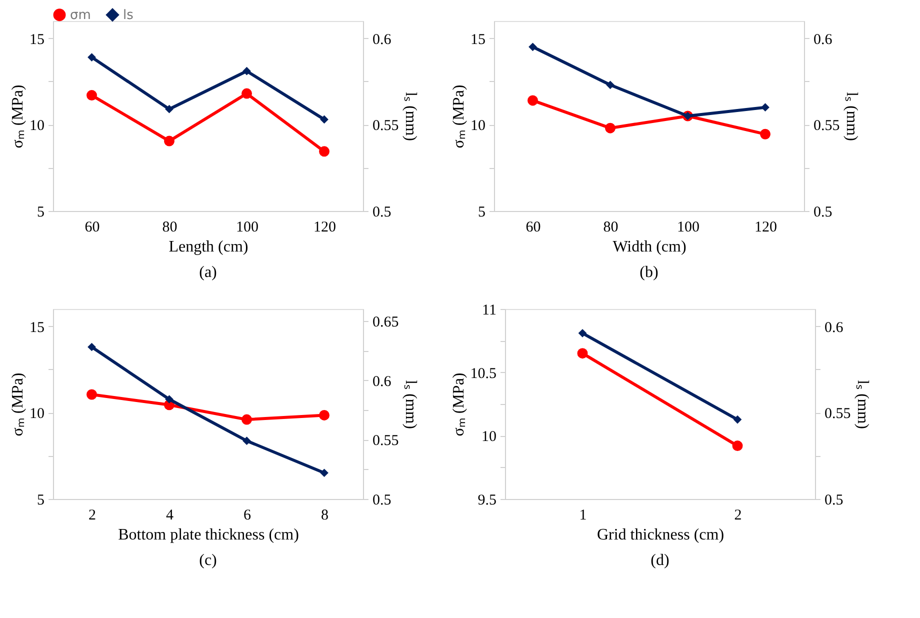  Describe the element at coordinates (208, 535) in the screenshot. I see `x-axis-title: Bottom plate thickness (cm)` at that location.